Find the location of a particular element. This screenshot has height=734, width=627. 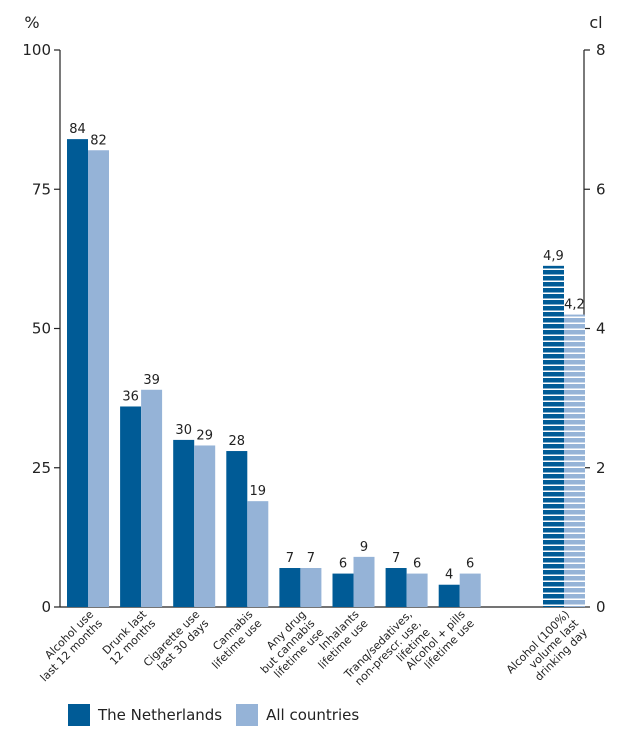

left-tick-label: 25 is located at coordinates (41, 468).